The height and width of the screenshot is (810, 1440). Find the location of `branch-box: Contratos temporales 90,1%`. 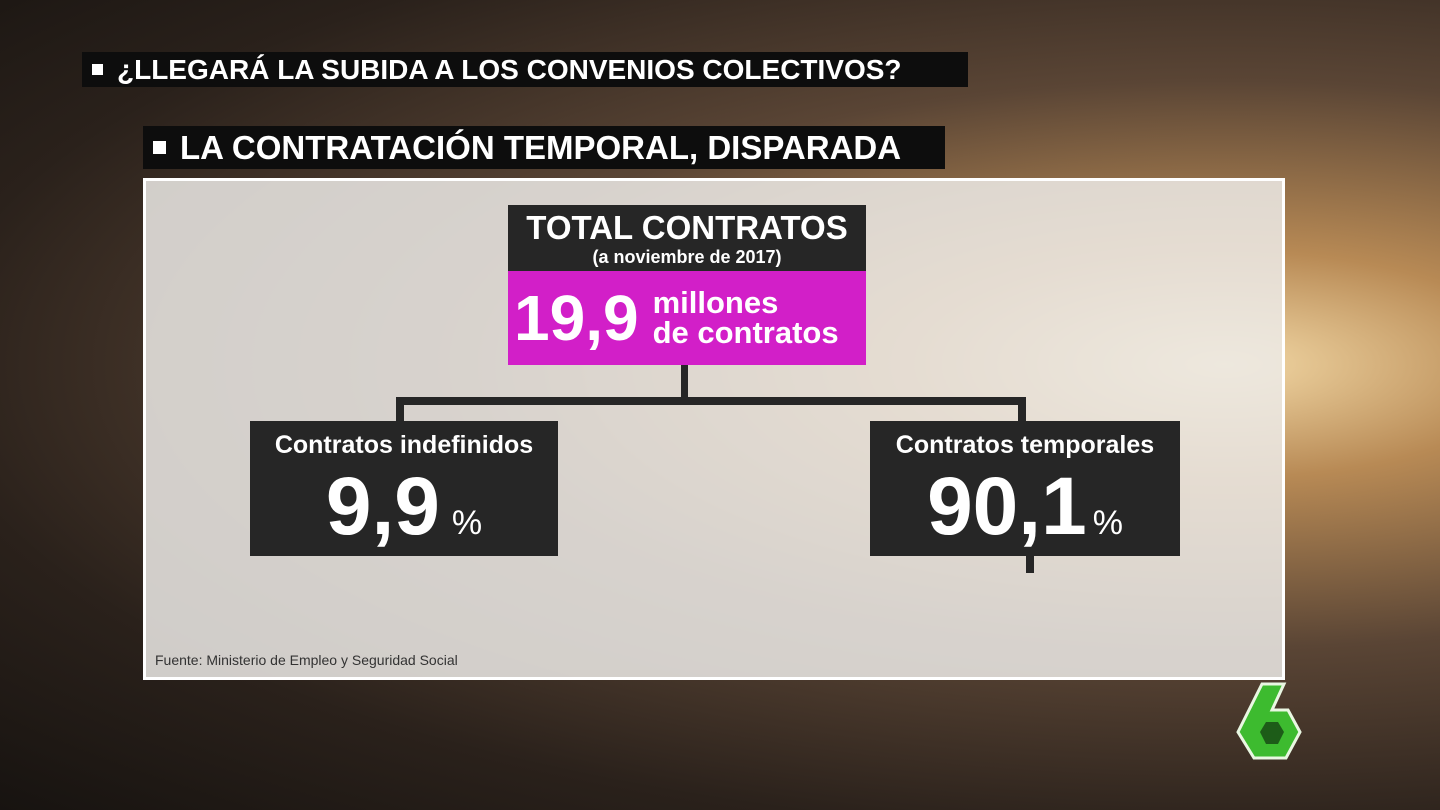

branch-box: Contratos temporales 90,1% is located at coordinates (1025, 488).